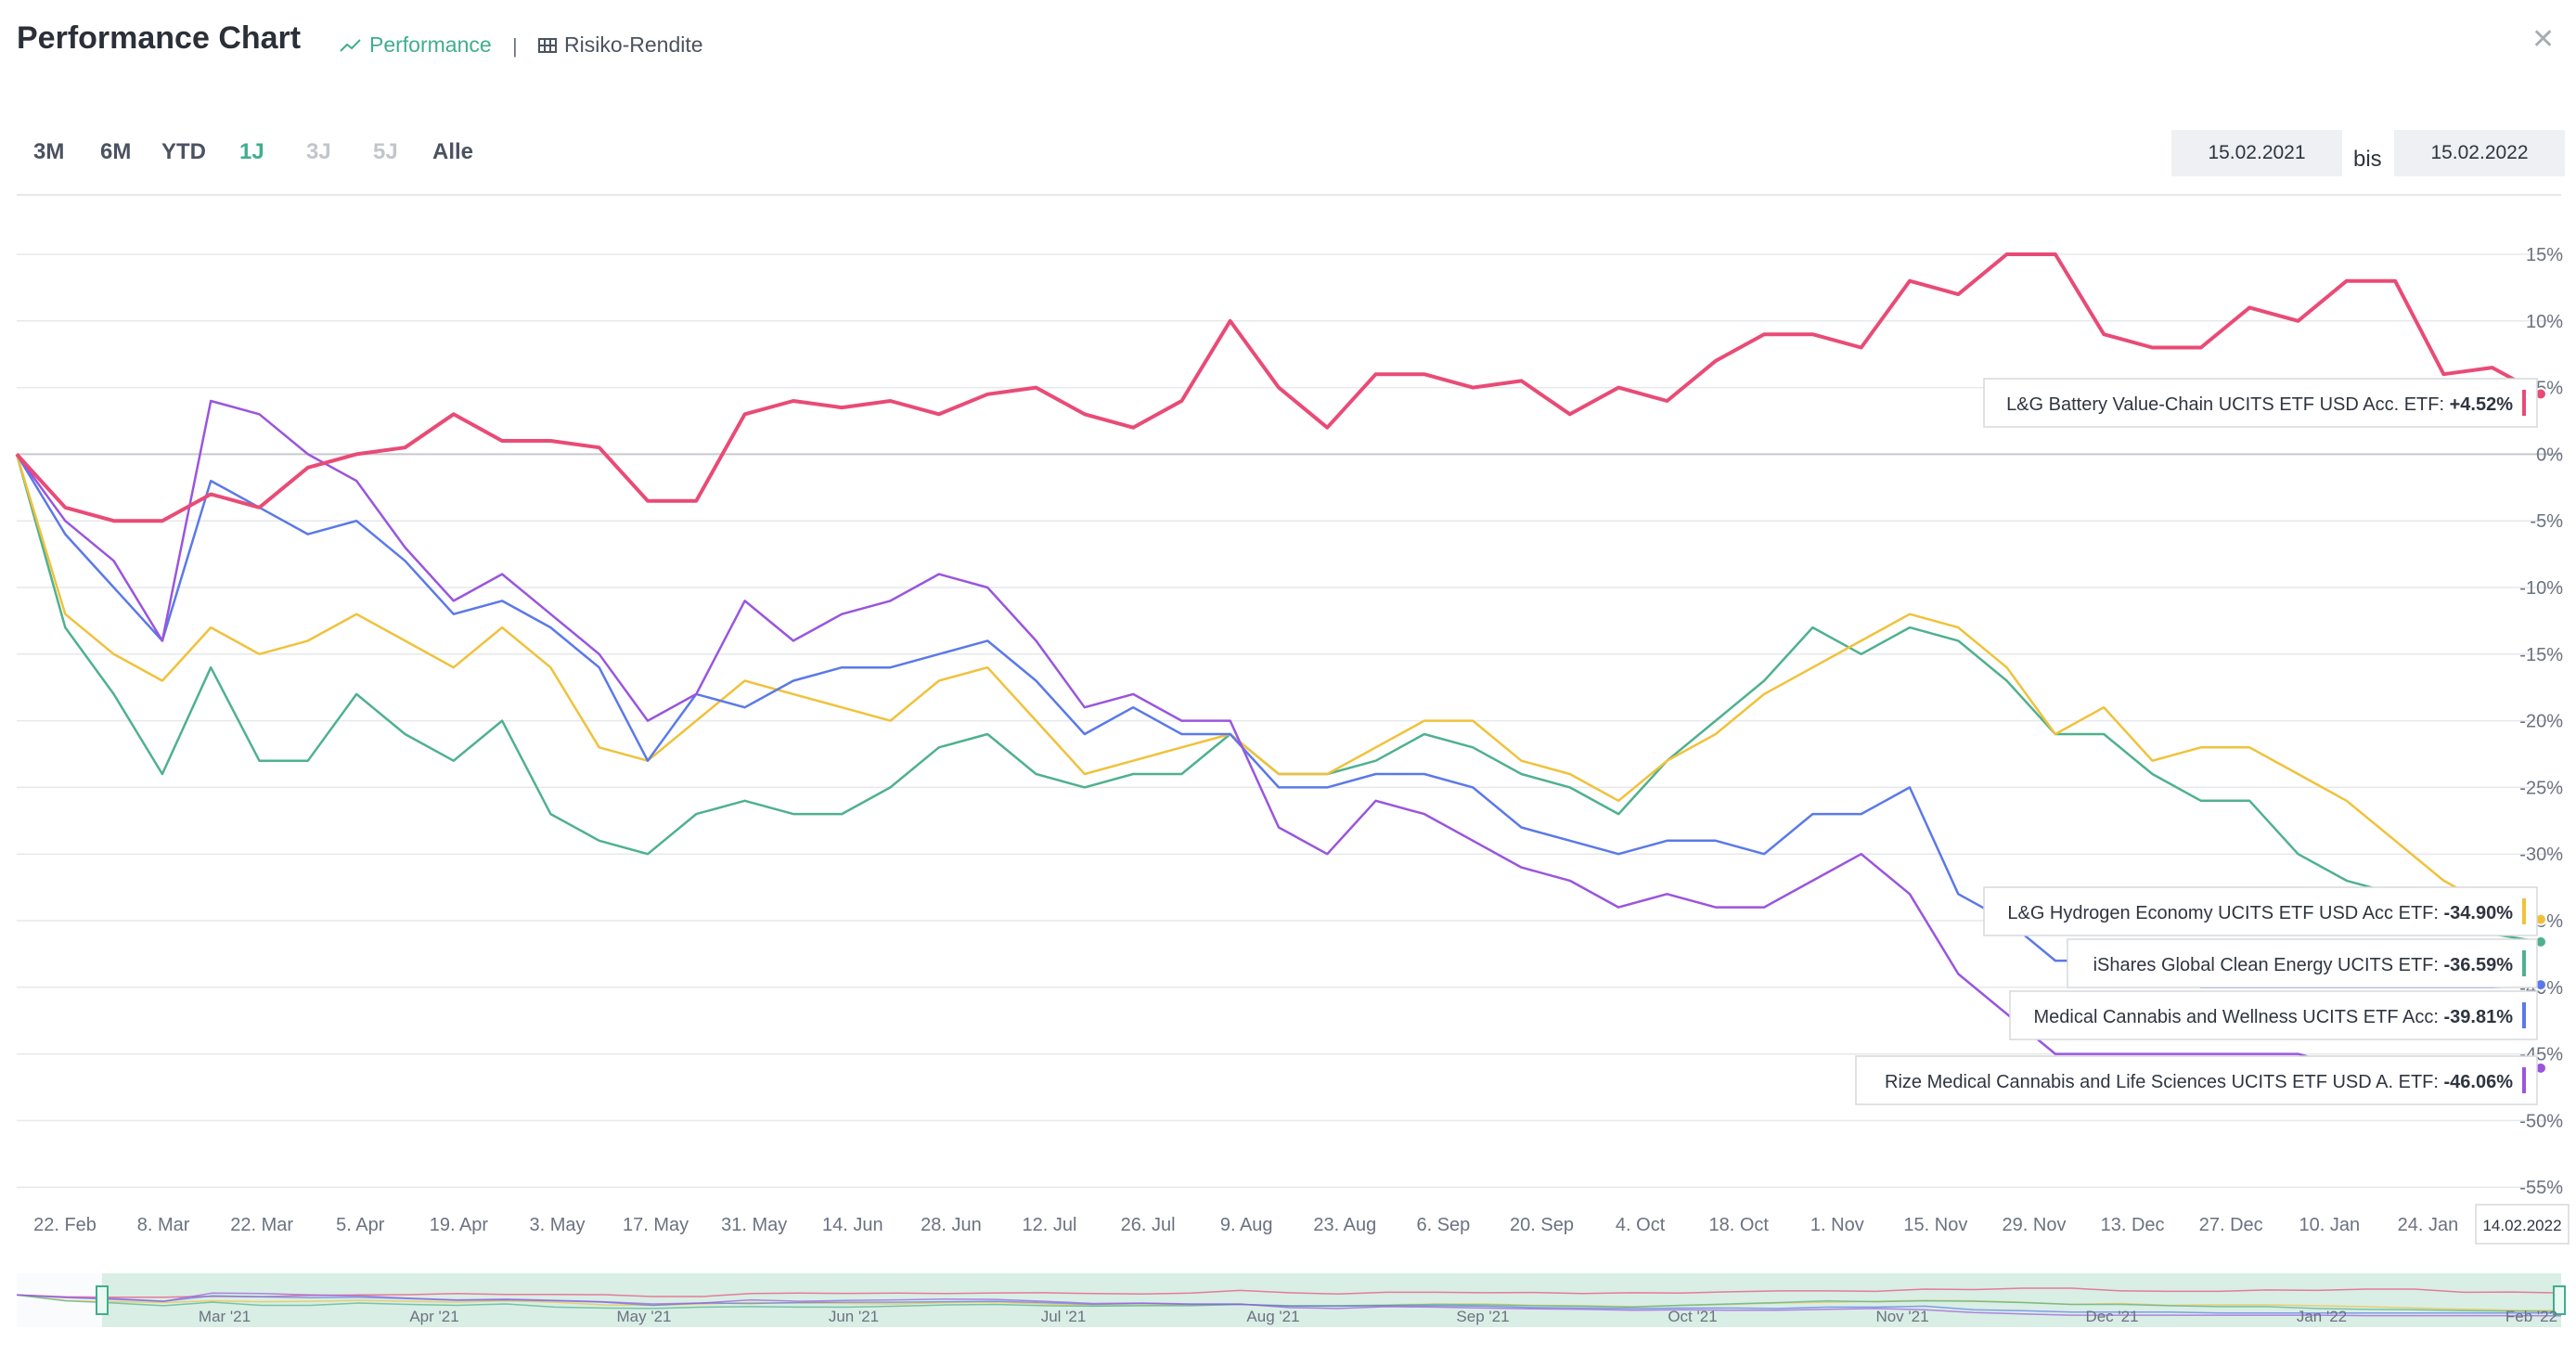 The image size is (2576, 1368). What do you see at coordinates (2479, 153) in the screenshot?
I see `date-to-input: 15.02.2022` at bounding box center [2479, 153].